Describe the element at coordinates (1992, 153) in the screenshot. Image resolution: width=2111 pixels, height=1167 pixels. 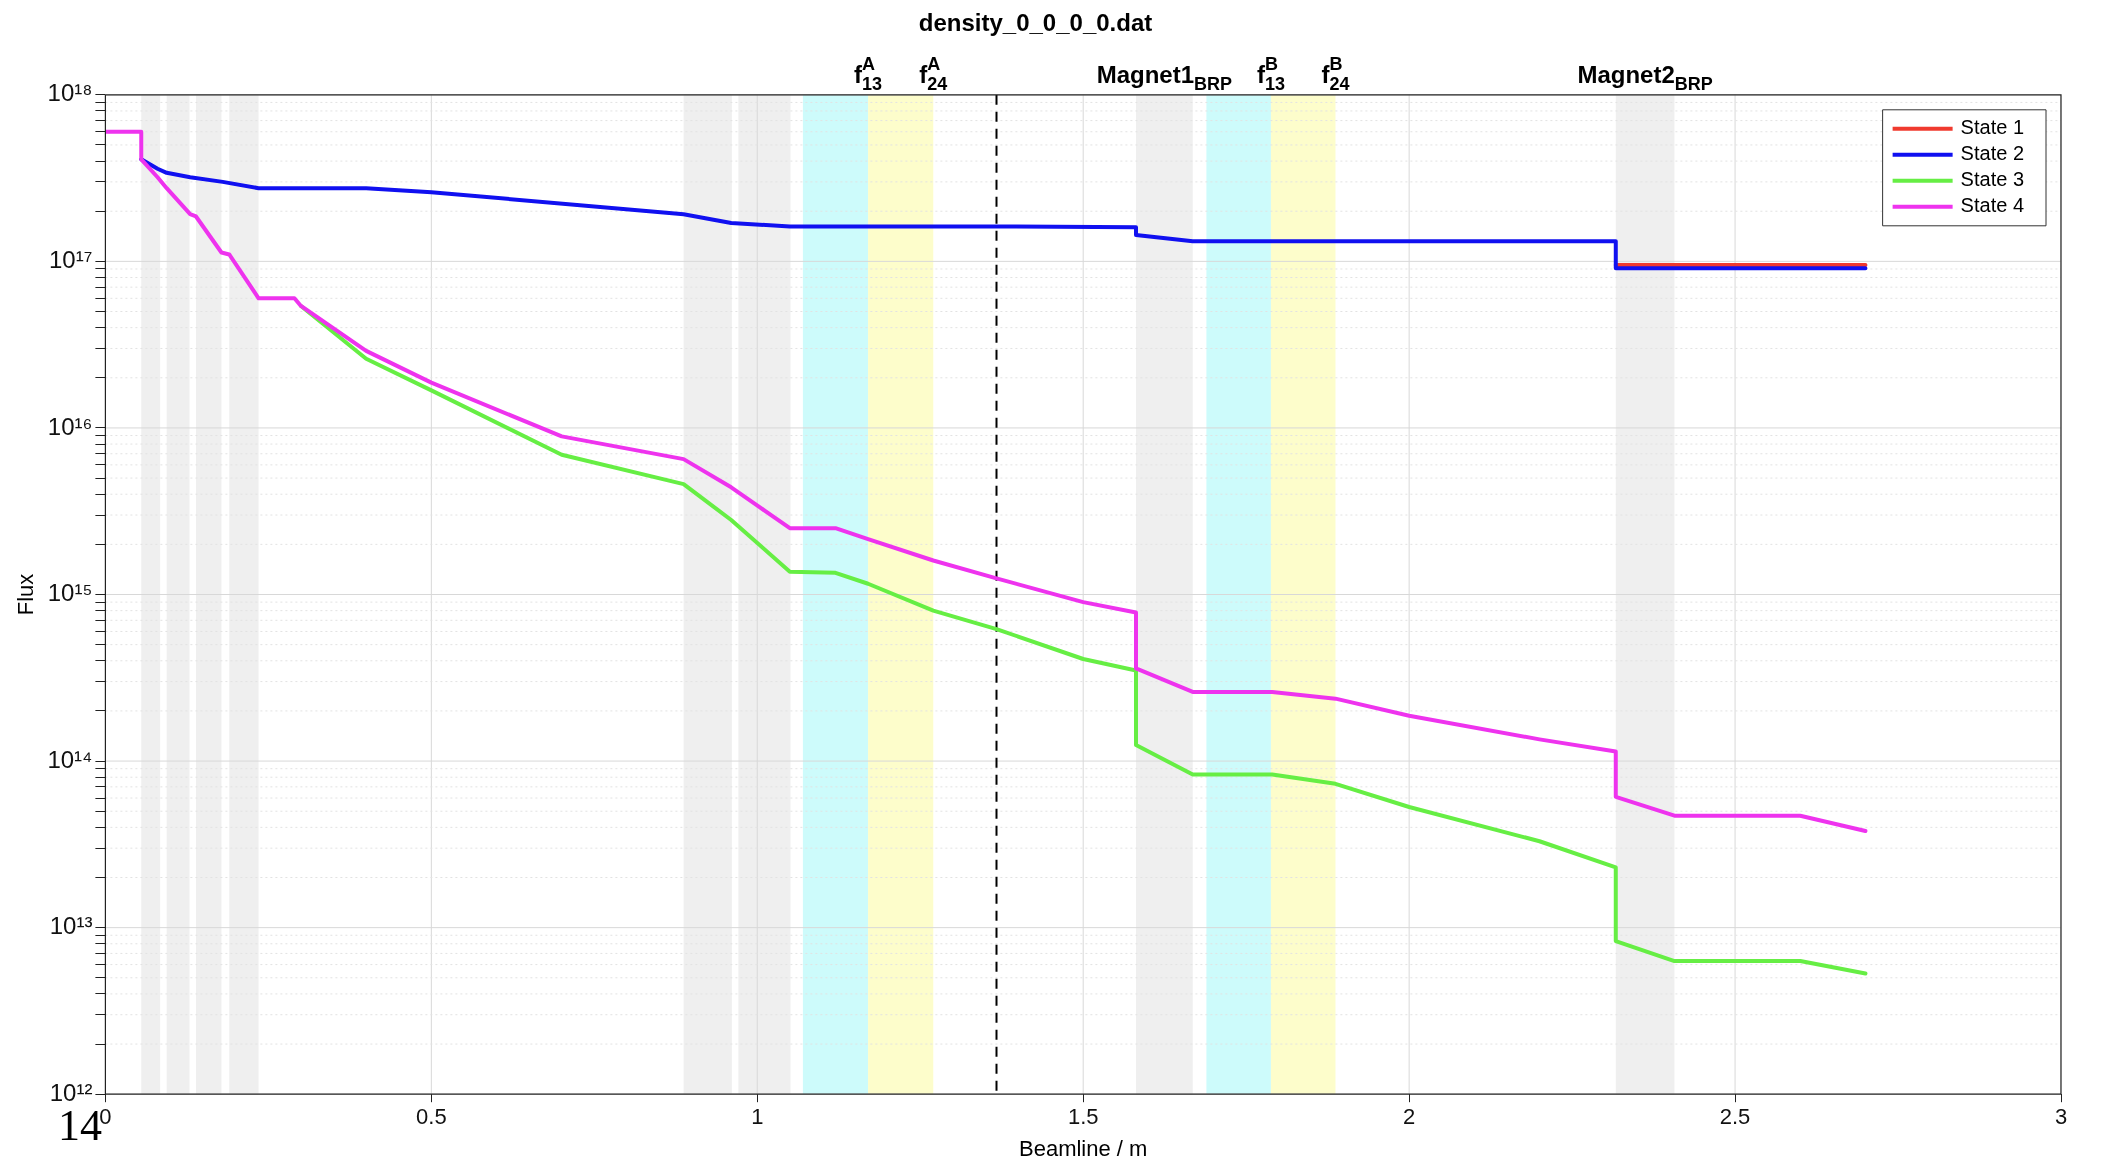
I see `legend-label: State 2` at that location.